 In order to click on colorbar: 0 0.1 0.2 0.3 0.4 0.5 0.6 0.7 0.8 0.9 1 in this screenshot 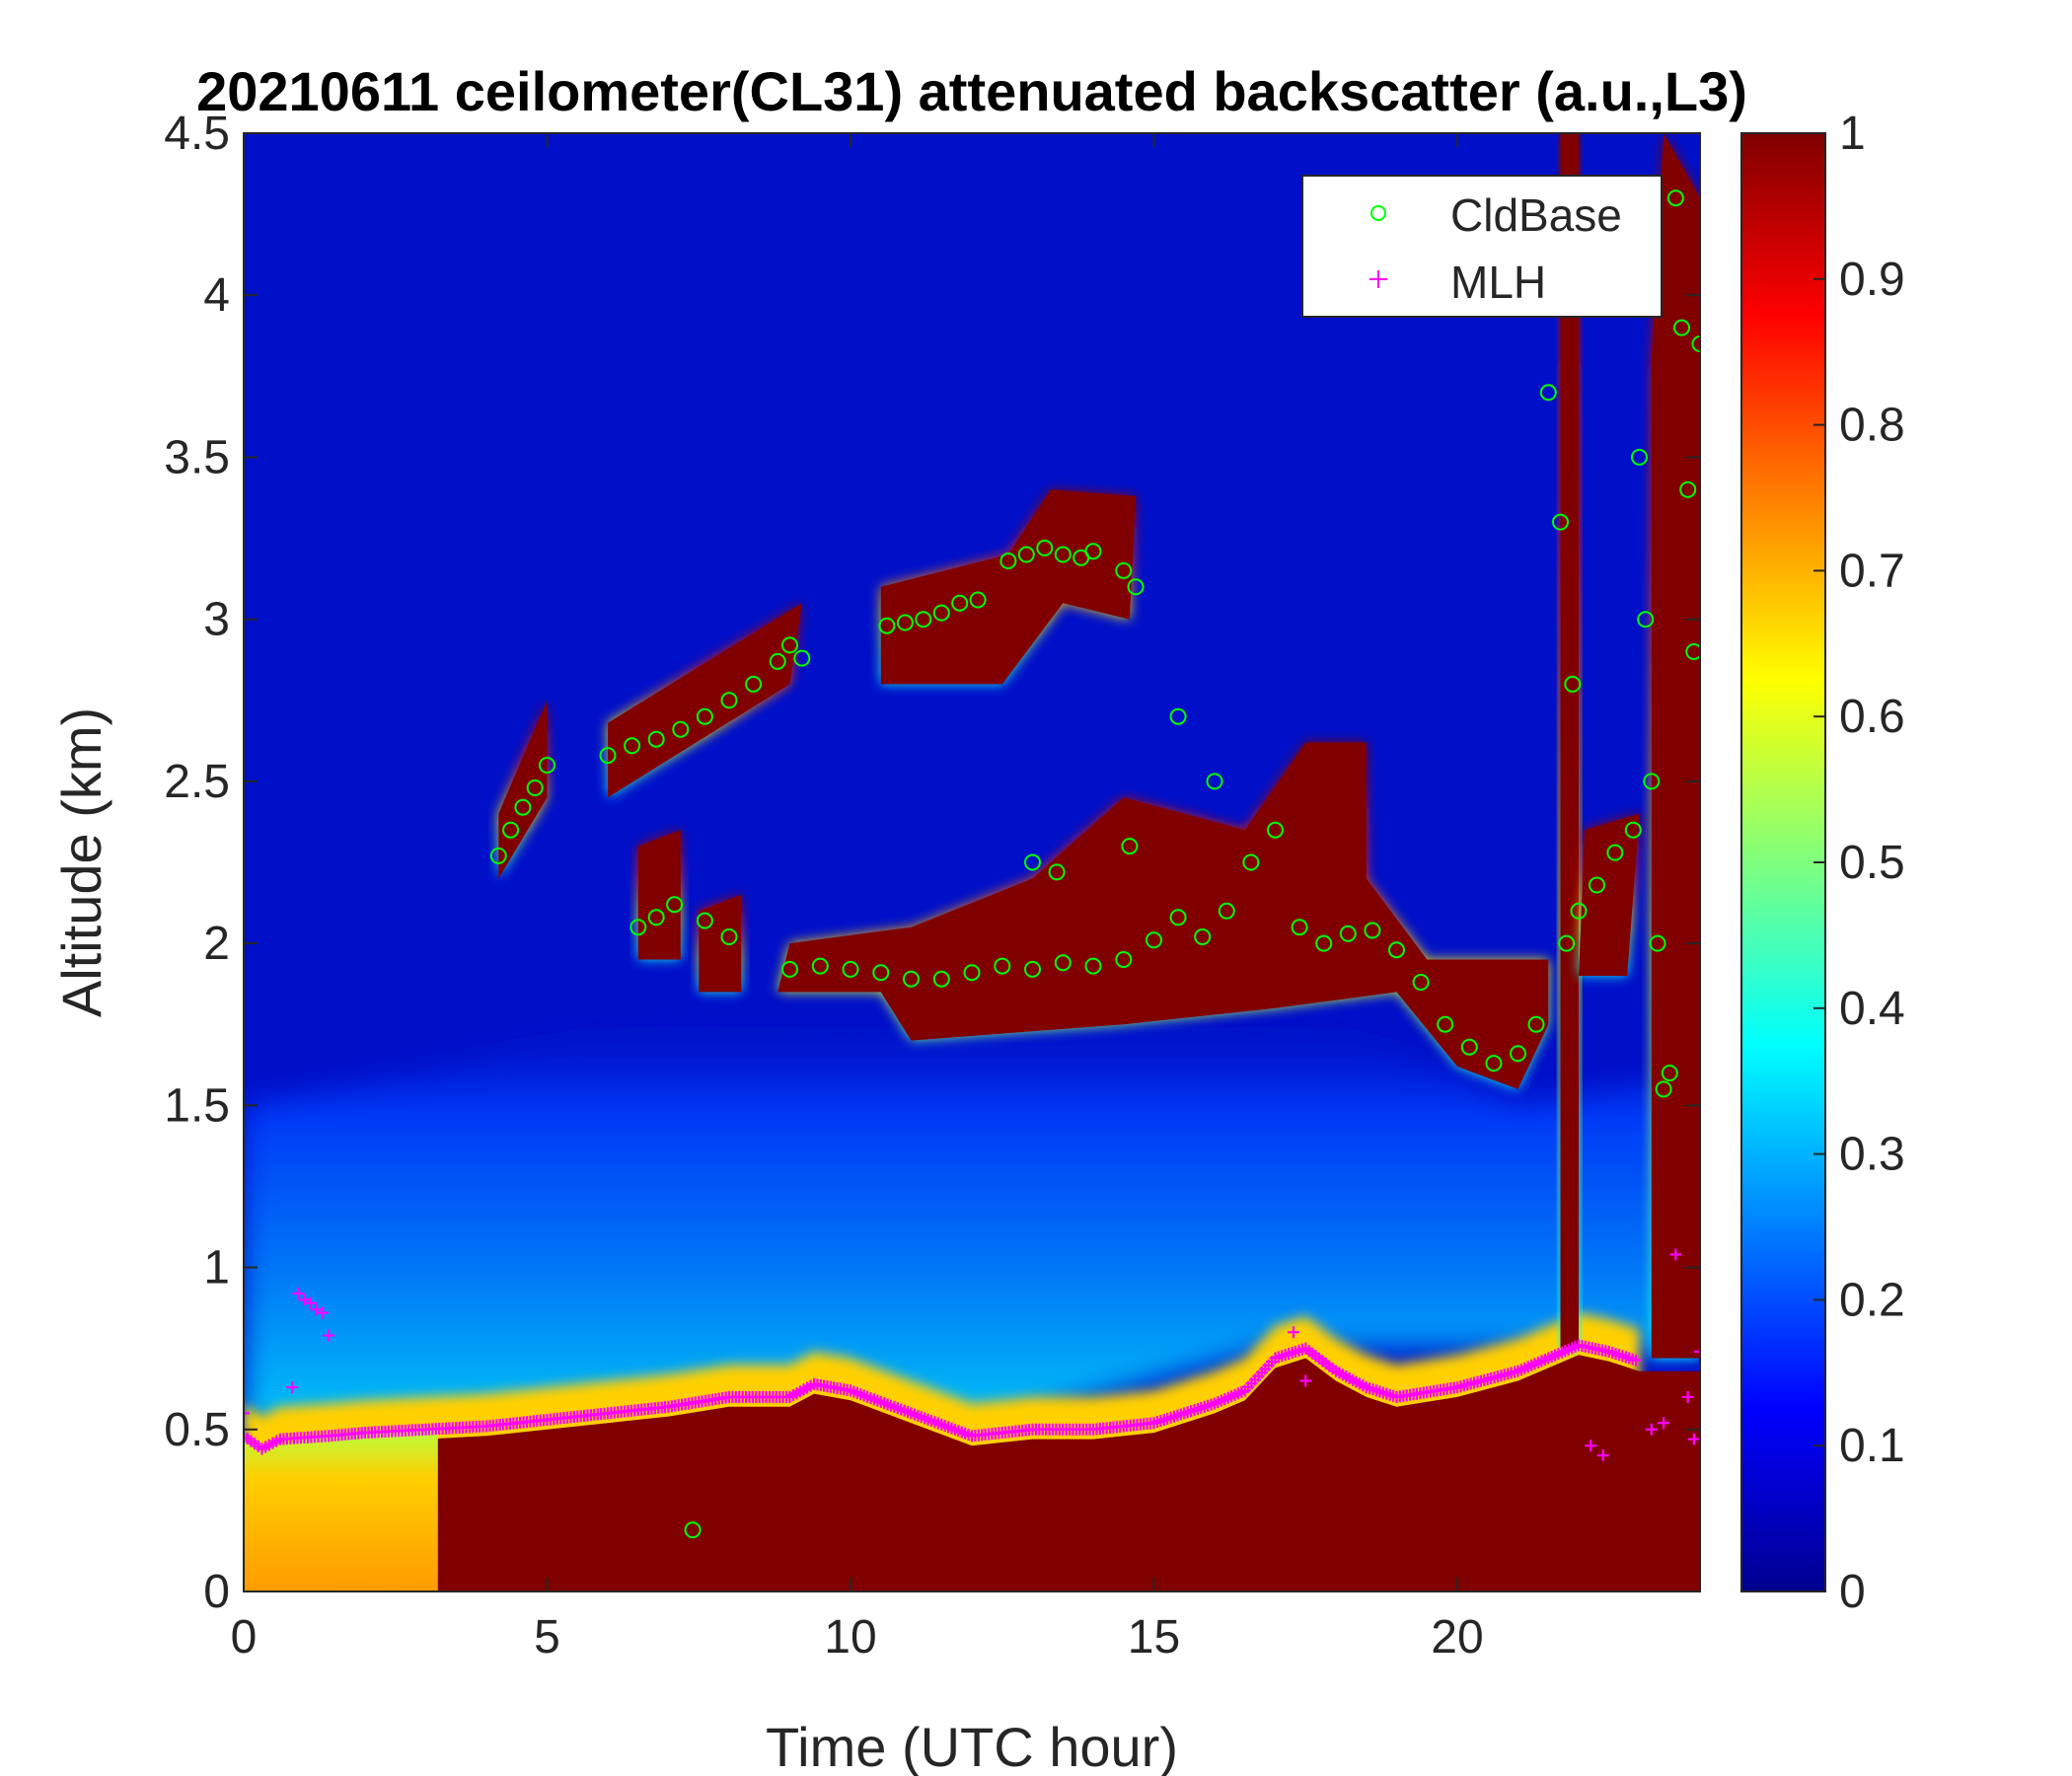, I will do `click(1823, 863)`.